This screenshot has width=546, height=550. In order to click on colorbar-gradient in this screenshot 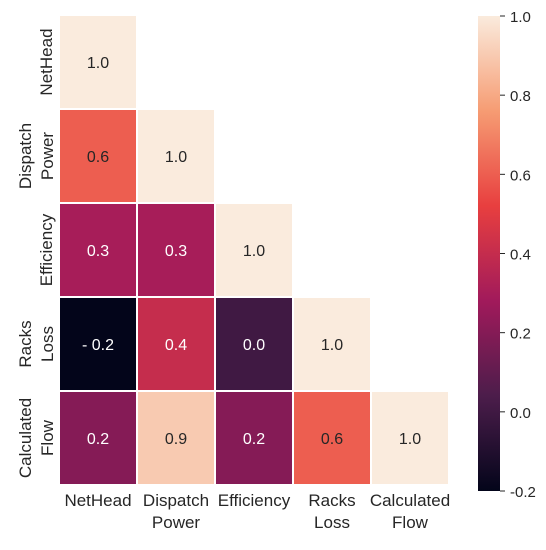, I will do `click(489, 253)`.